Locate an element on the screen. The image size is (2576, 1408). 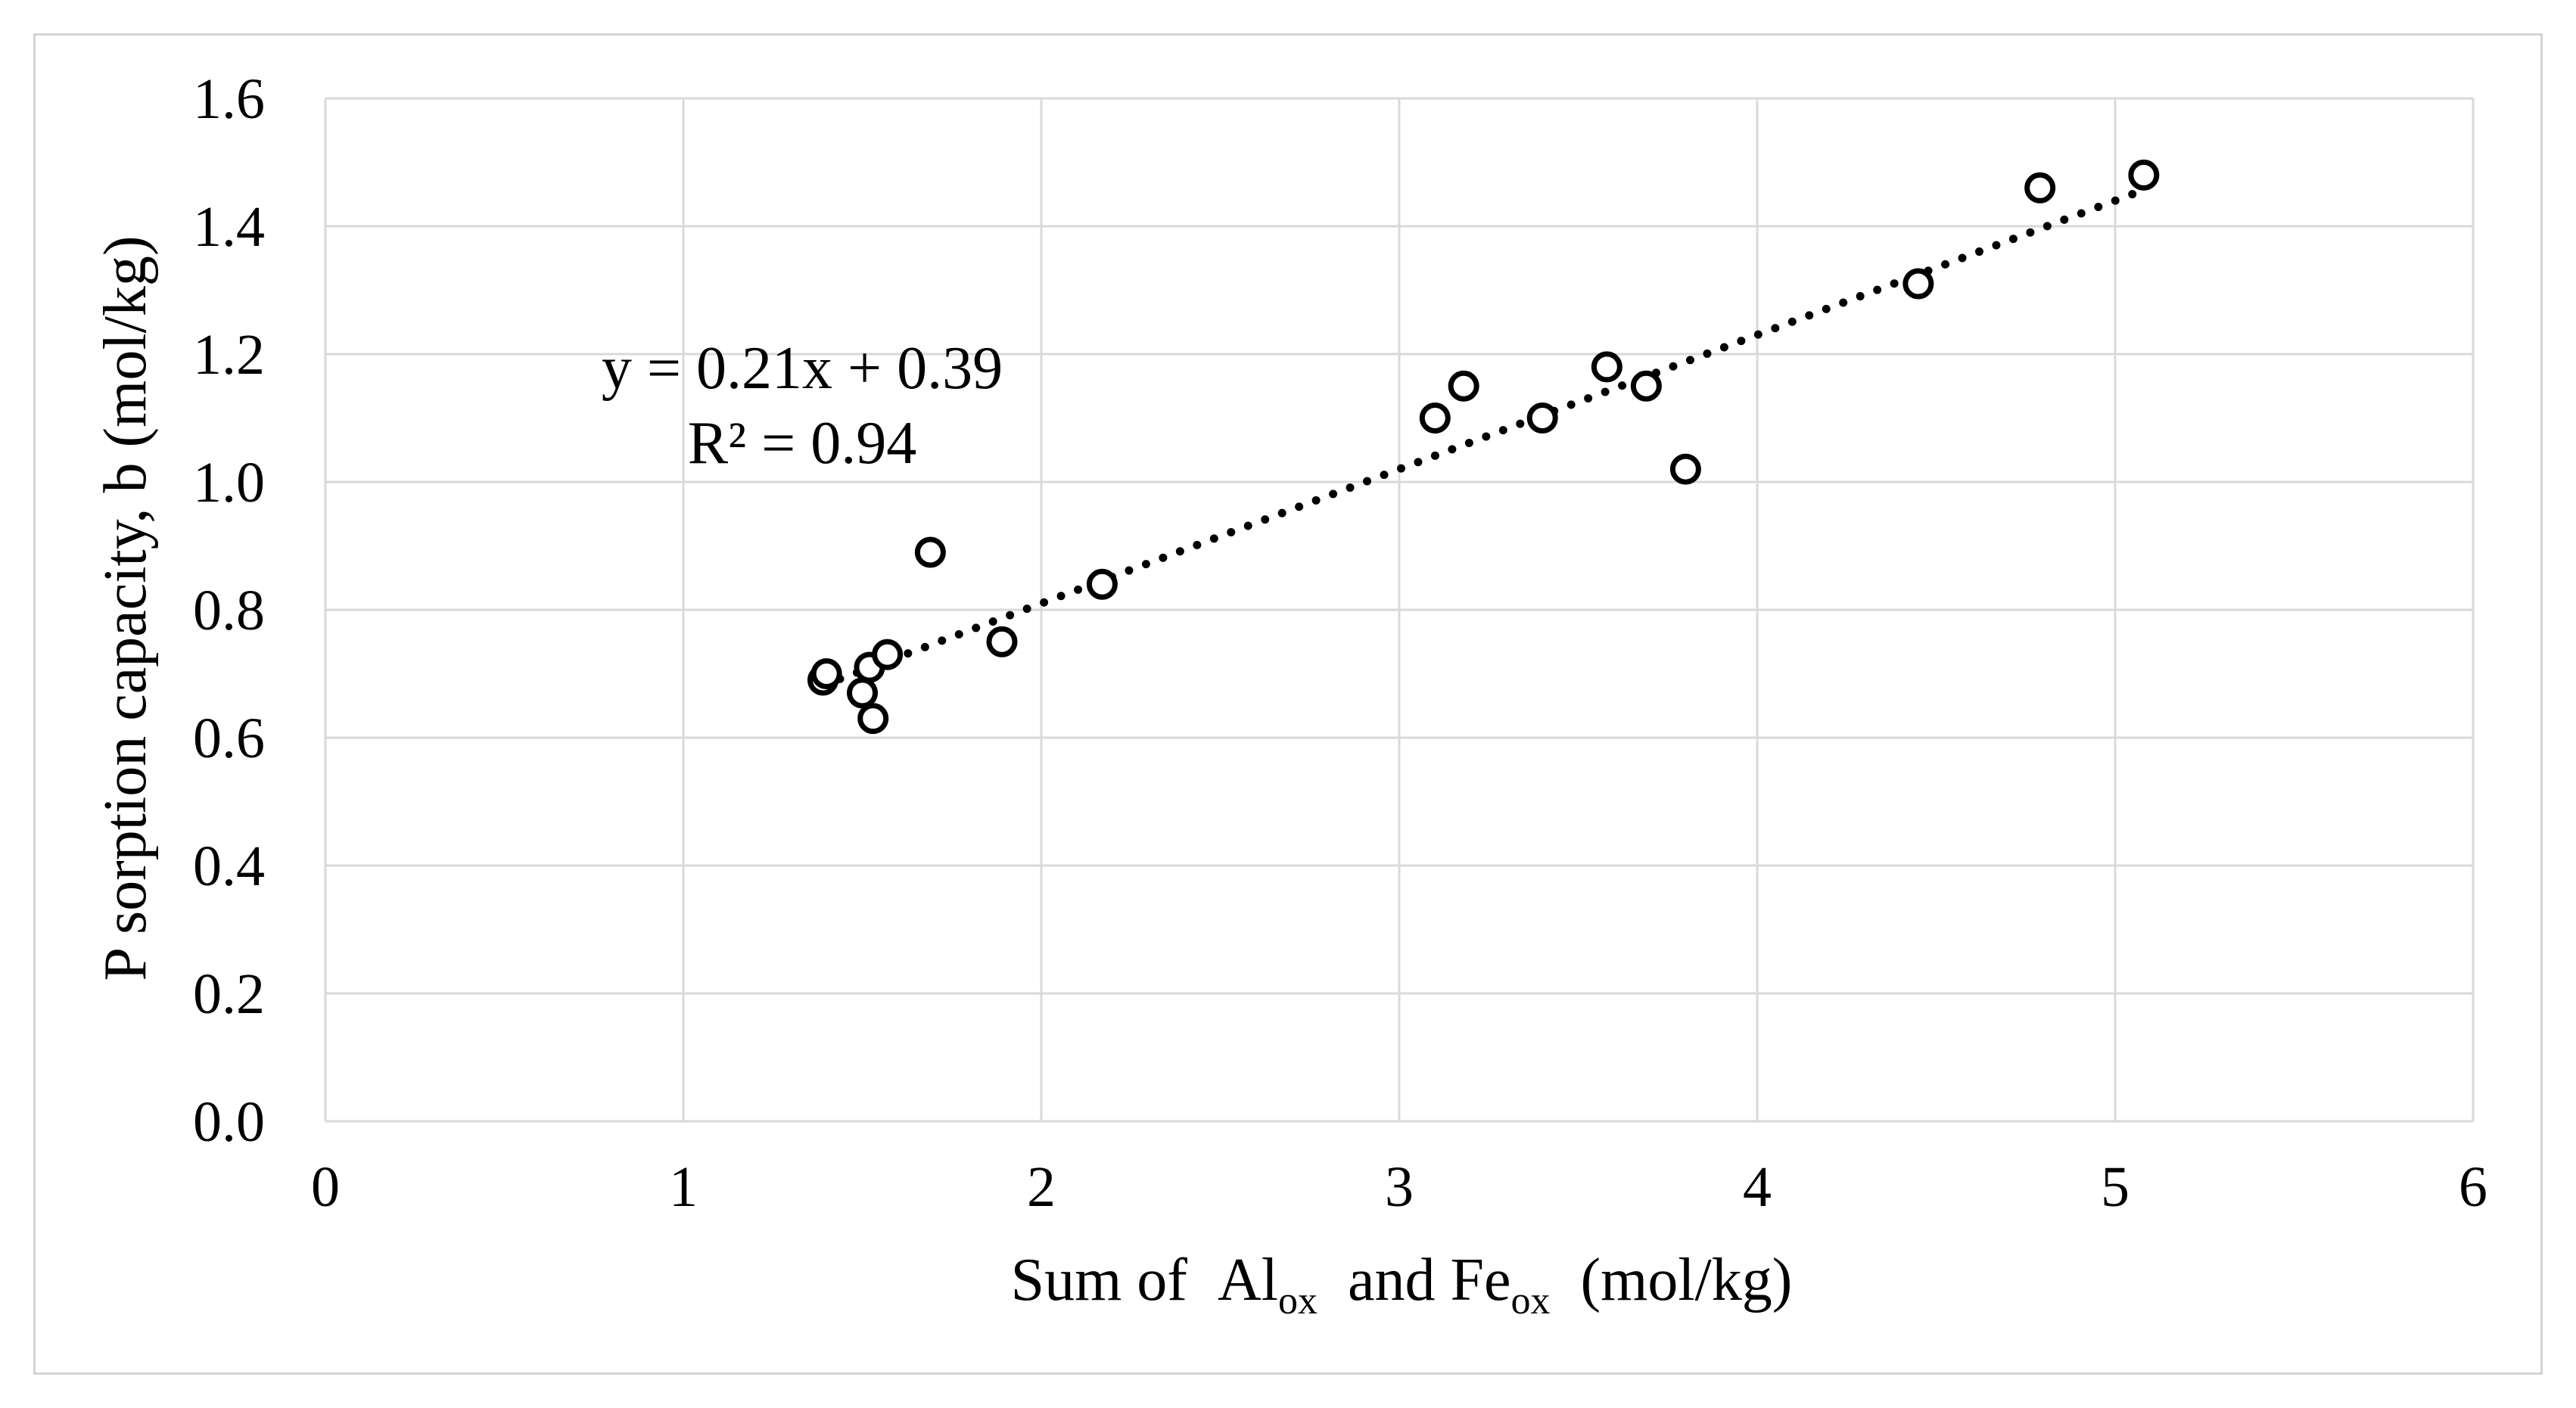
trendline-equation: y = 0.21x + 0.39 is located at coordinates (802, 368).